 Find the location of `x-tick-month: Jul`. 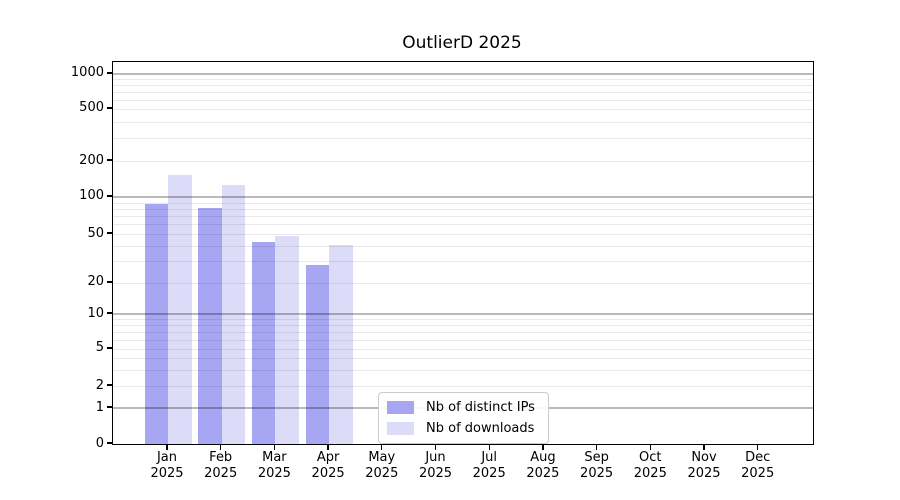

x-tick-month: Jul is located at coordinates (489, 457).